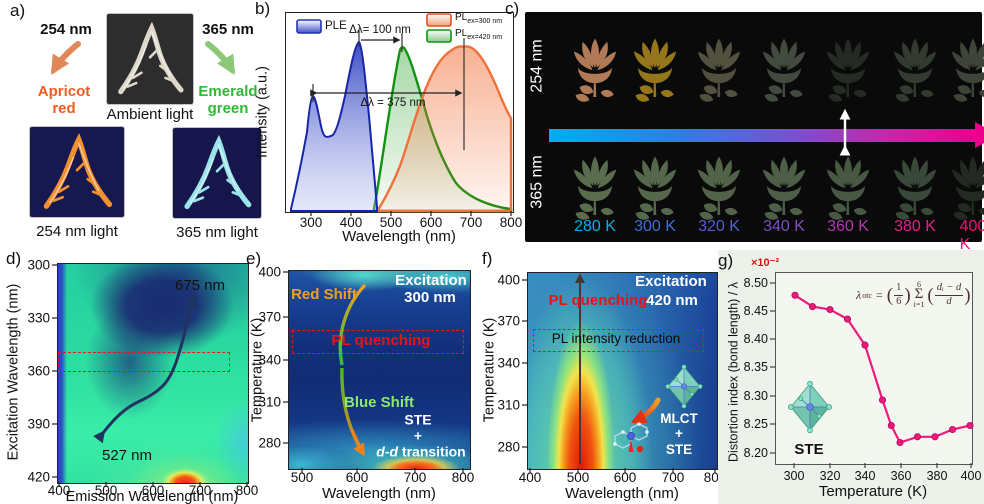  What do you see at coordinates (598, 301) in the screenshot?
I see `f-pl-quenching-label: PL quenching` at bounding box center [598, 301].